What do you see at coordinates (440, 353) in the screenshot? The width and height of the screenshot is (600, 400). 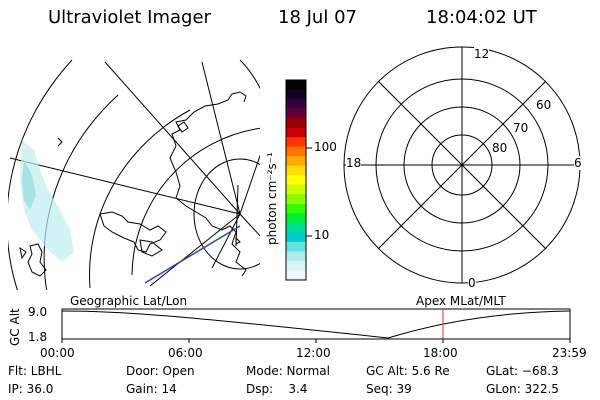 I see `x-tick-label-1800: 18:00` at bounding box center [440, 353].